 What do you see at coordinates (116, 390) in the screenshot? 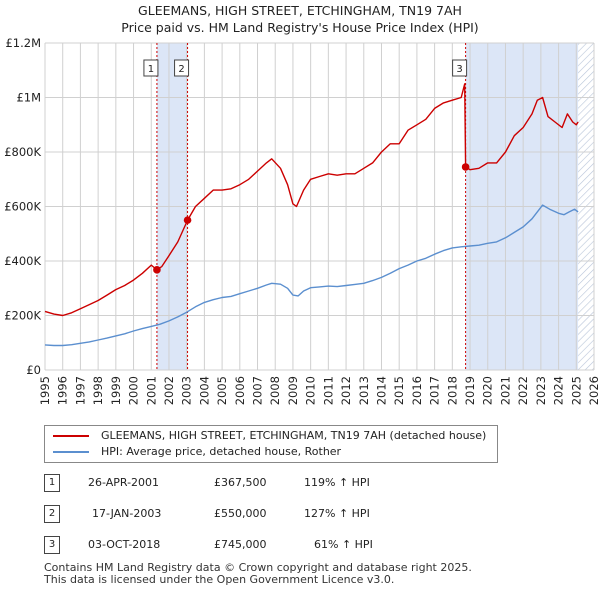
I see `x-tick-label: 1999` at bounding box center [116, 390].